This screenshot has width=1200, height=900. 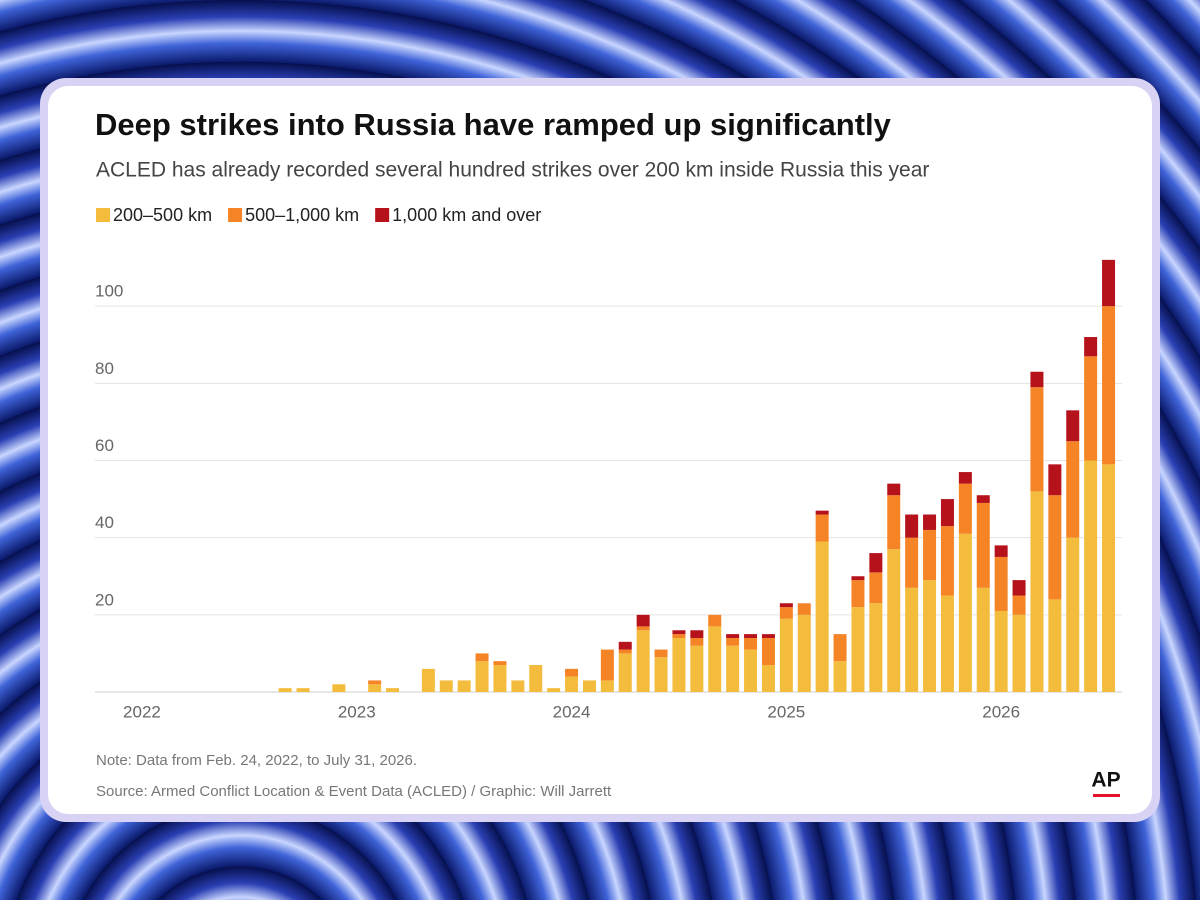 I want to click on y-tick-label: 20, so click(x=104, y=599).